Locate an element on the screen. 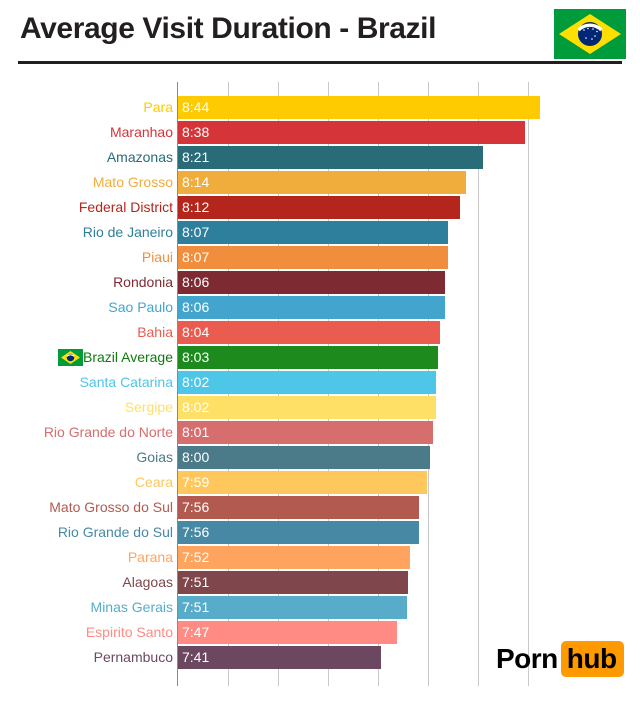 This screenshot has height=703, width=640. chart-row: 8:00 Goias is located at coordinates (320, 457).